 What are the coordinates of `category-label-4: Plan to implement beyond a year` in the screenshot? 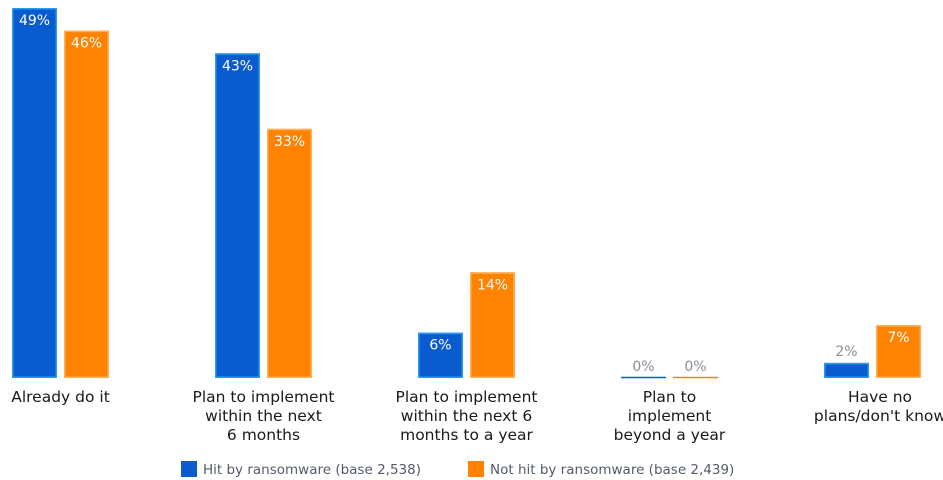 It's located at (670, 416).